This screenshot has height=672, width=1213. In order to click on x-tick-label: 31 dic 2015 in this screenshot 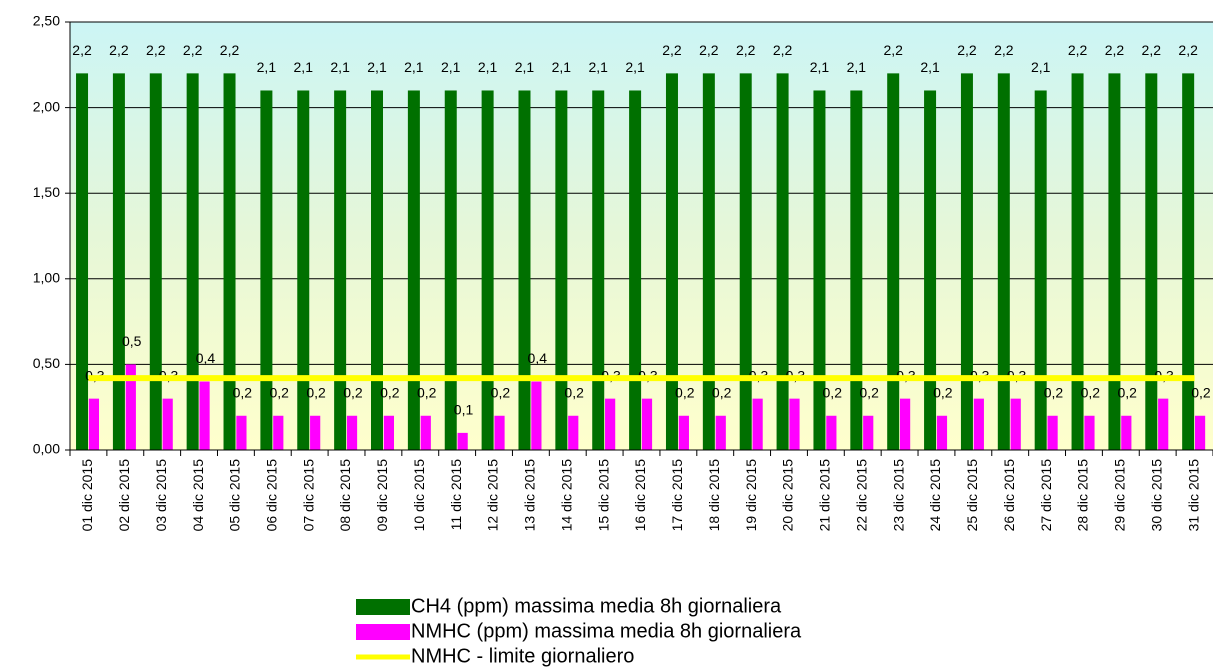, I will do `click(1193, 495)`.